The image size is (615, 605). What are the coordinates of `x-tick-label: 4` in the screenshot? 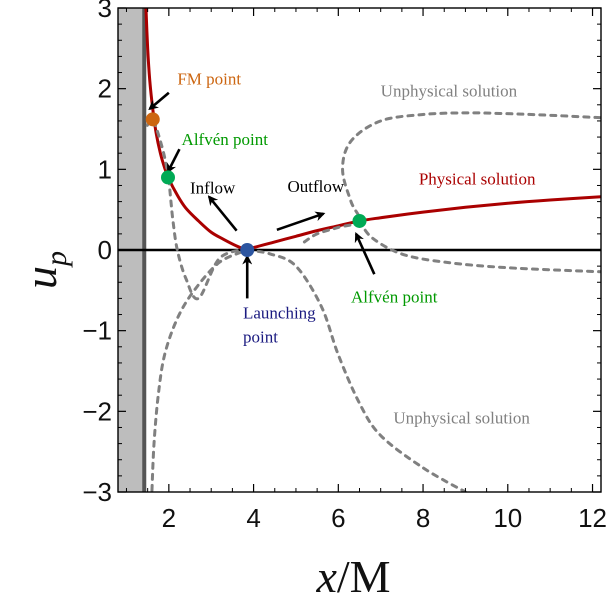 It's located at (253, 518).